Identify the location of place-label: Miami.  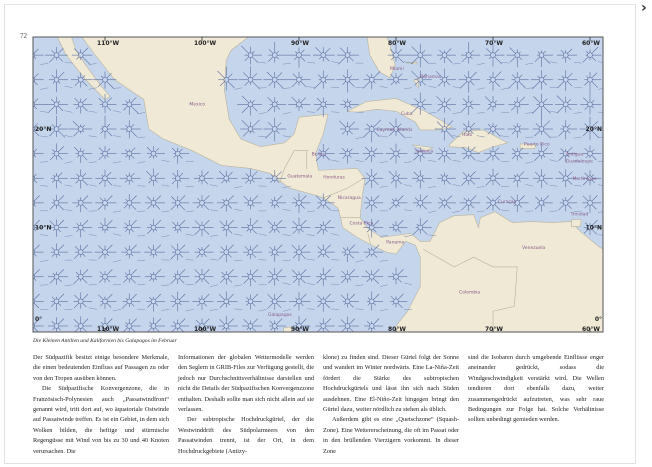
(397, 69).